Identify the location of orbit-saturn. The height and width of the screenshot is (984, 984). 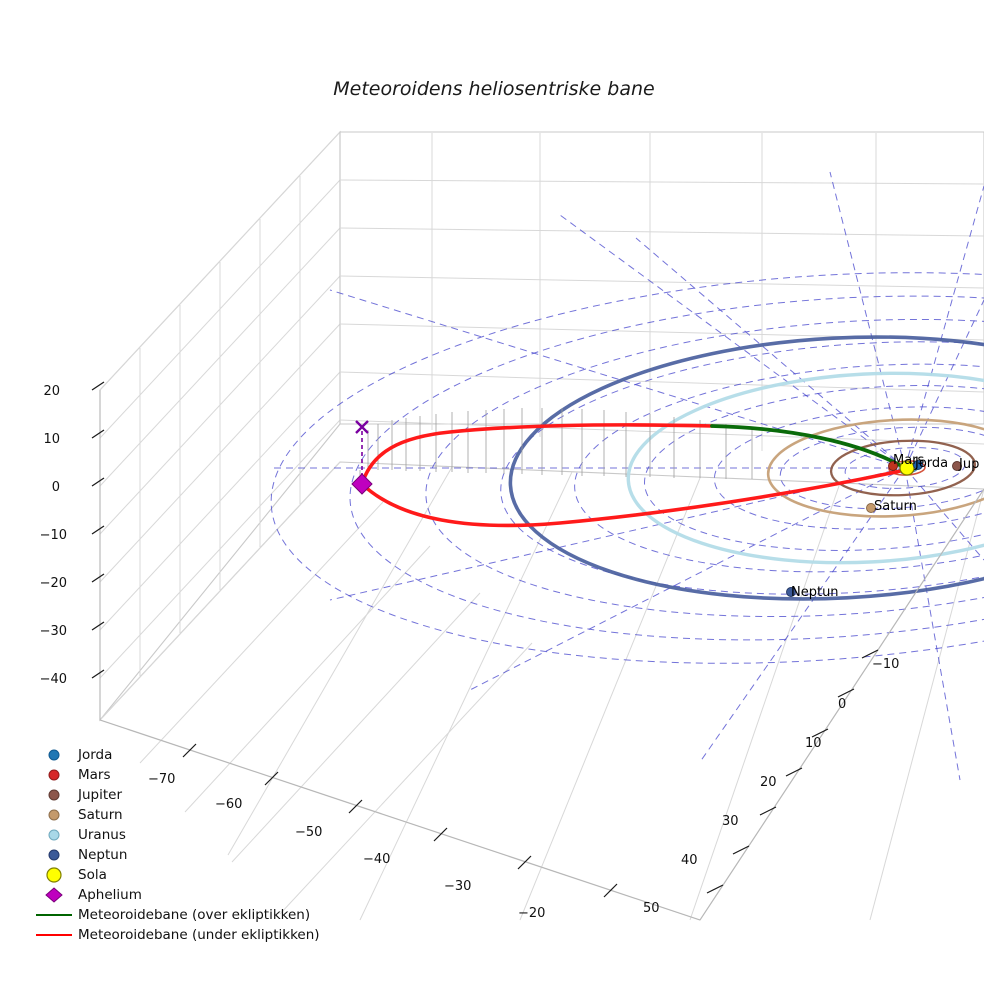
(875, 468).